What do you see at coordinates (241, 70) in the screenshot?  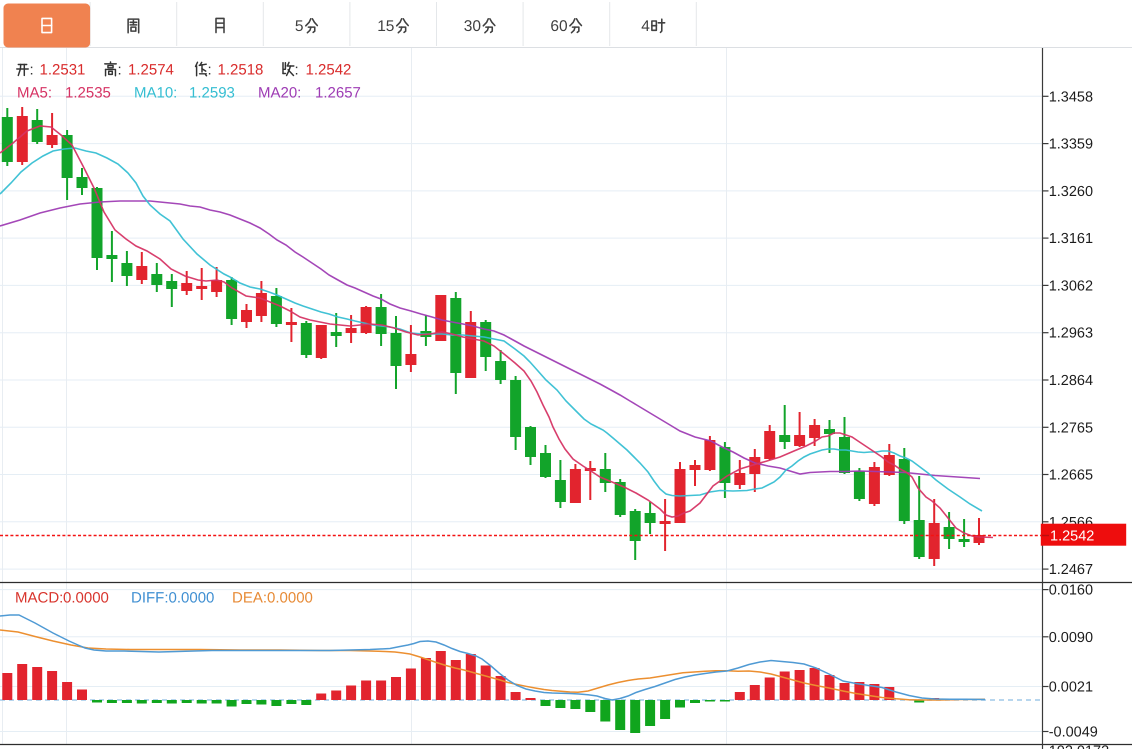 I see `svg-text: 1.2518` at bounding box center [241, 70].